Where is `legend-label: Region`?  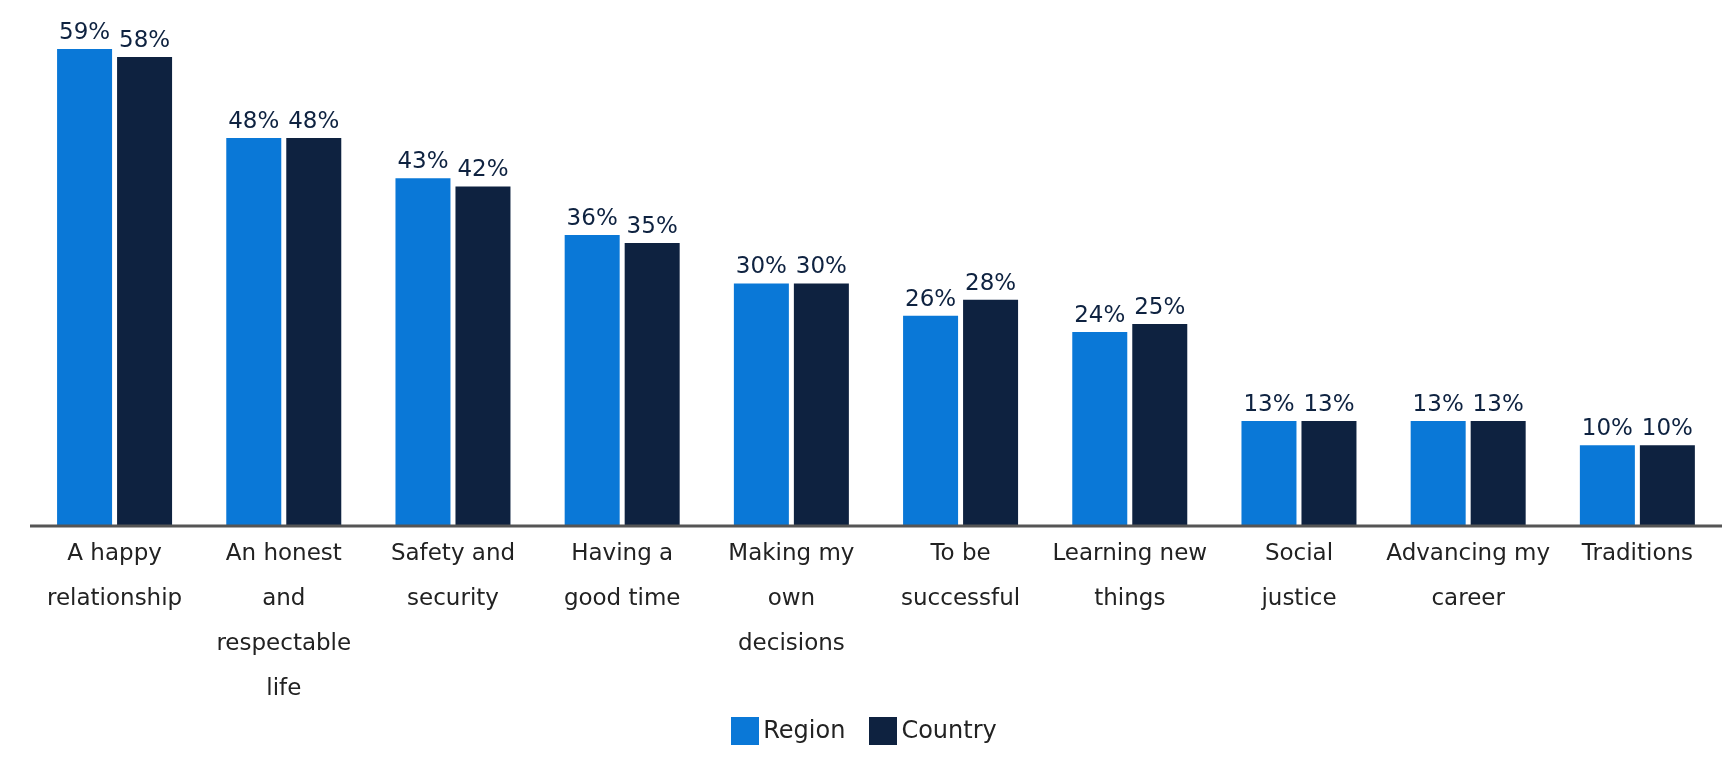 legend-label: Region is located at coordinates (804, 730).